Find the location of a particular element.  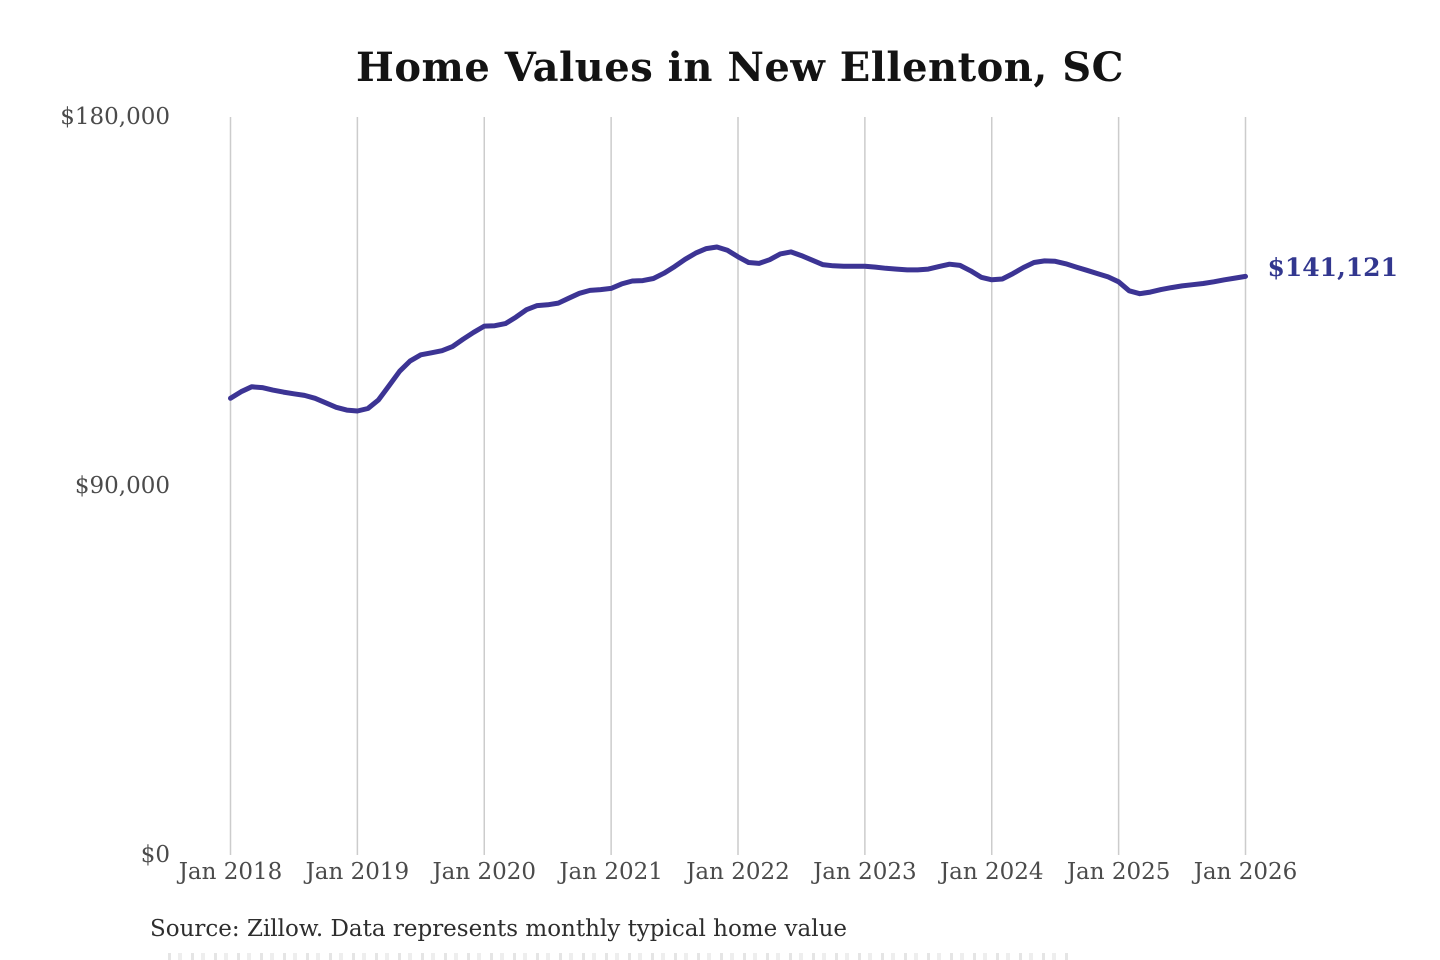

x-axis-tick-label: Jan 2020 is located at coordinates (484, 872).